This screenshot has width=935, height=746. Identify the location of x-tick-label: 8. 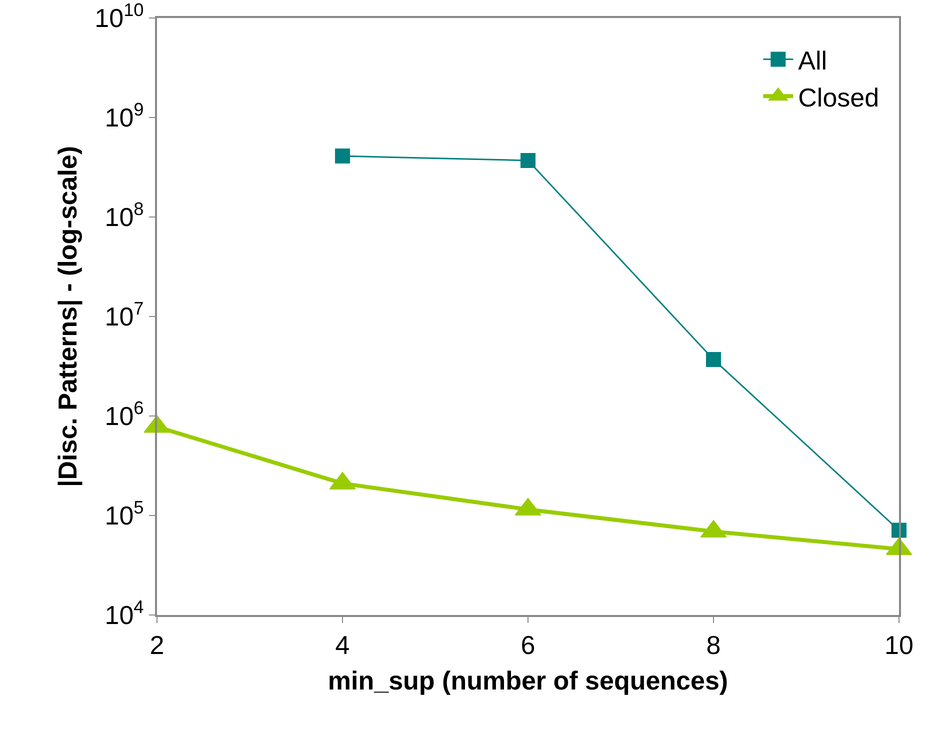
(713, 645).